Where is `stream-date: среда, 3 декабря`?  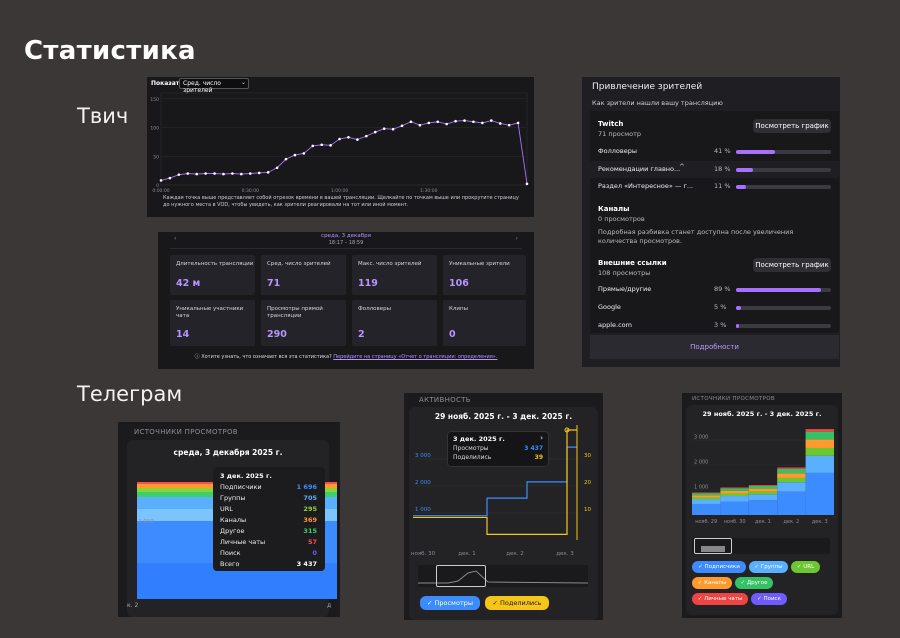 stream-date: среда, 3 декабря is located at coordinates (346, 236).